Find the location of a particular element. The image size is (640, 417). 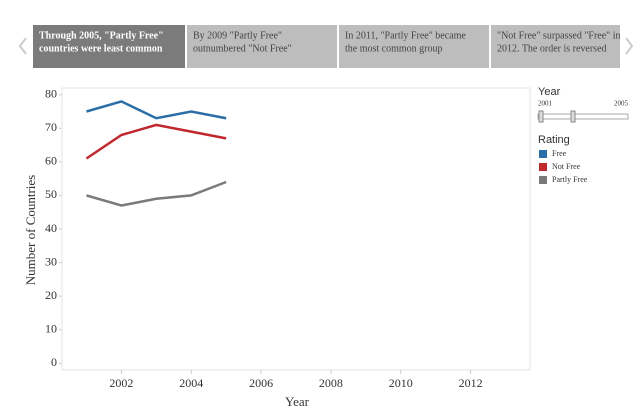

story-tab-text: outnumbered "Not Free" is located at coordinates (242, 48).